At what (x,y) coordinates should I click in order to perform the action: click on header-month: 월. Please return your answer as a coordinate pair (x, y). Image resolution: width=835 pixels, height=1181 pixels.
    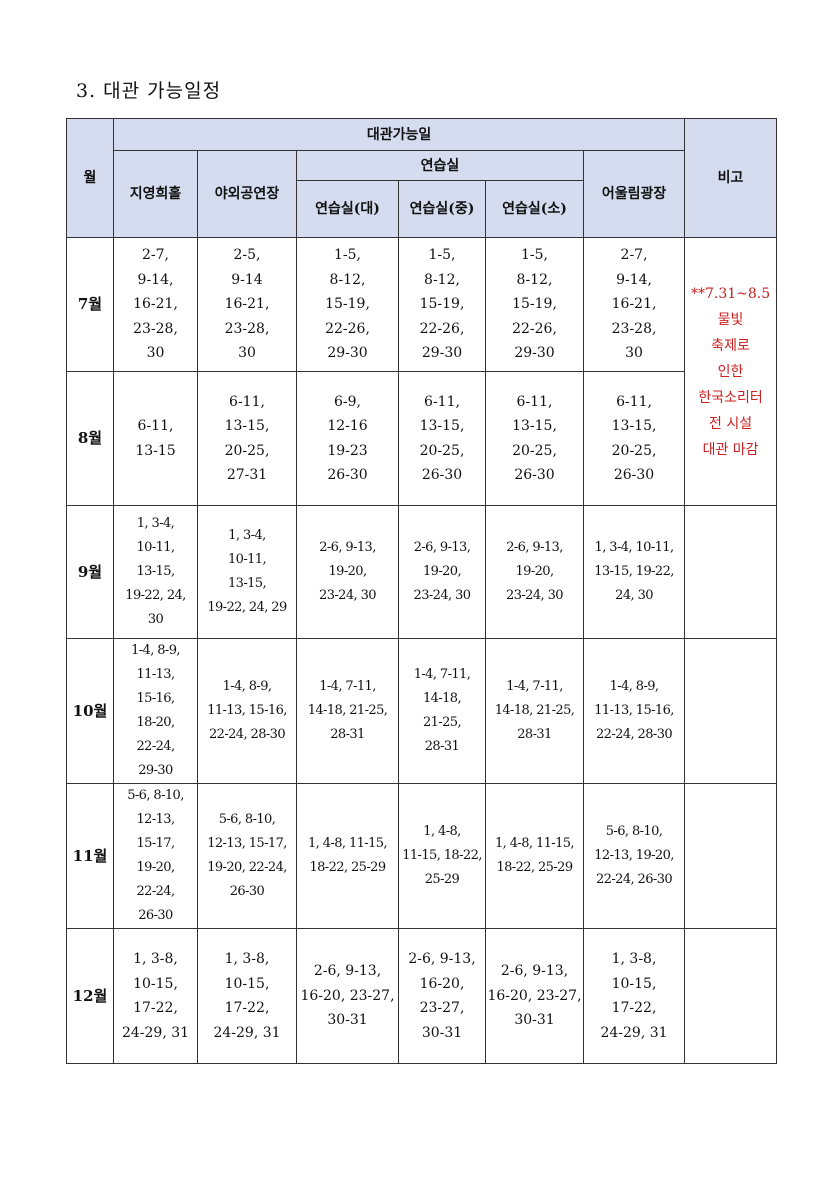
    Looking at the image, I should click on (90, 178).